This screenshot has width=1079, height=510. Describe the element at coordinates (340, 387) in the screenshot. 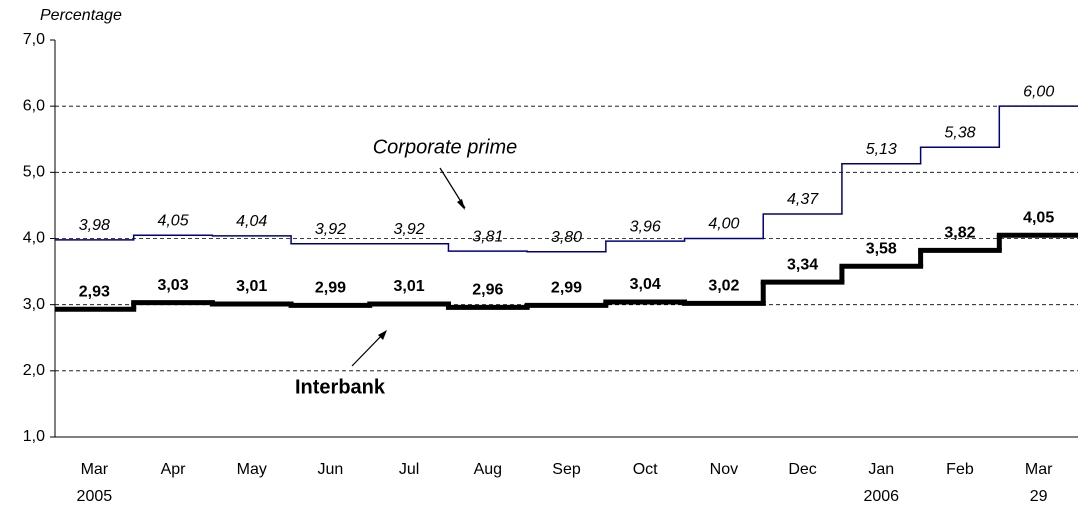

I see `series-annotation: Interbank` at that location.